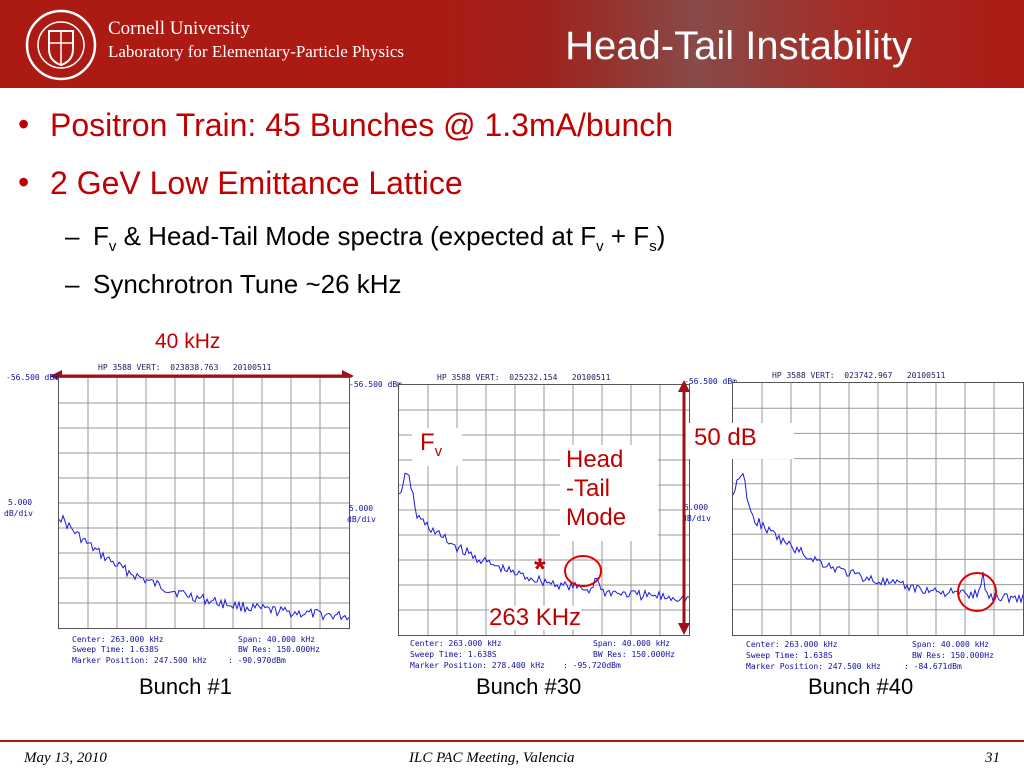  Describe the element at coordinates (992, 758) in the screenshot. I see `page-number: 31` at that location.